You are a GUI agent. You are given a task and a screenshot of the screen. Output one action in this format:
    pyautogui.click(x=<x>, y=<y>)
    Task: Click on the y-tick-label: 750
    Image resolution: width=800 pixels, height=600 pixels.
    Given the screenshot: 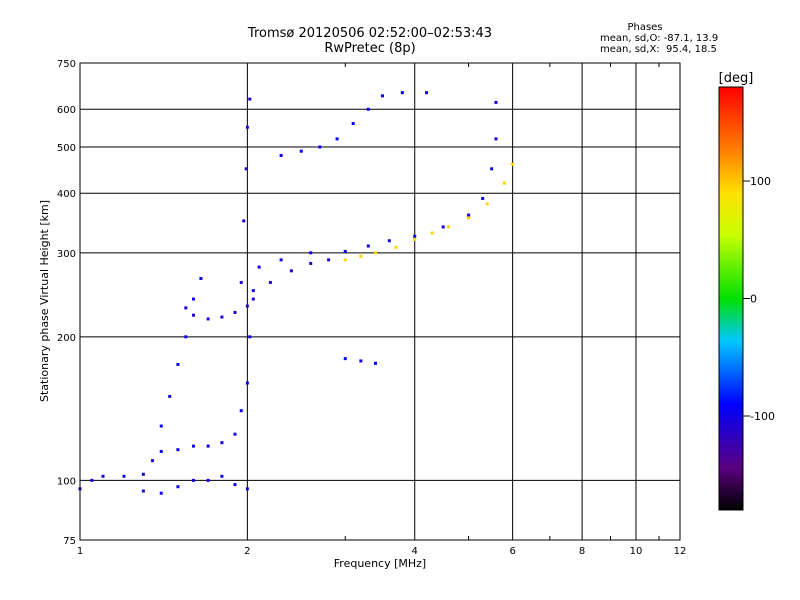 What is the action you would take?
    pyautogui.click(x=66, y=64)
    